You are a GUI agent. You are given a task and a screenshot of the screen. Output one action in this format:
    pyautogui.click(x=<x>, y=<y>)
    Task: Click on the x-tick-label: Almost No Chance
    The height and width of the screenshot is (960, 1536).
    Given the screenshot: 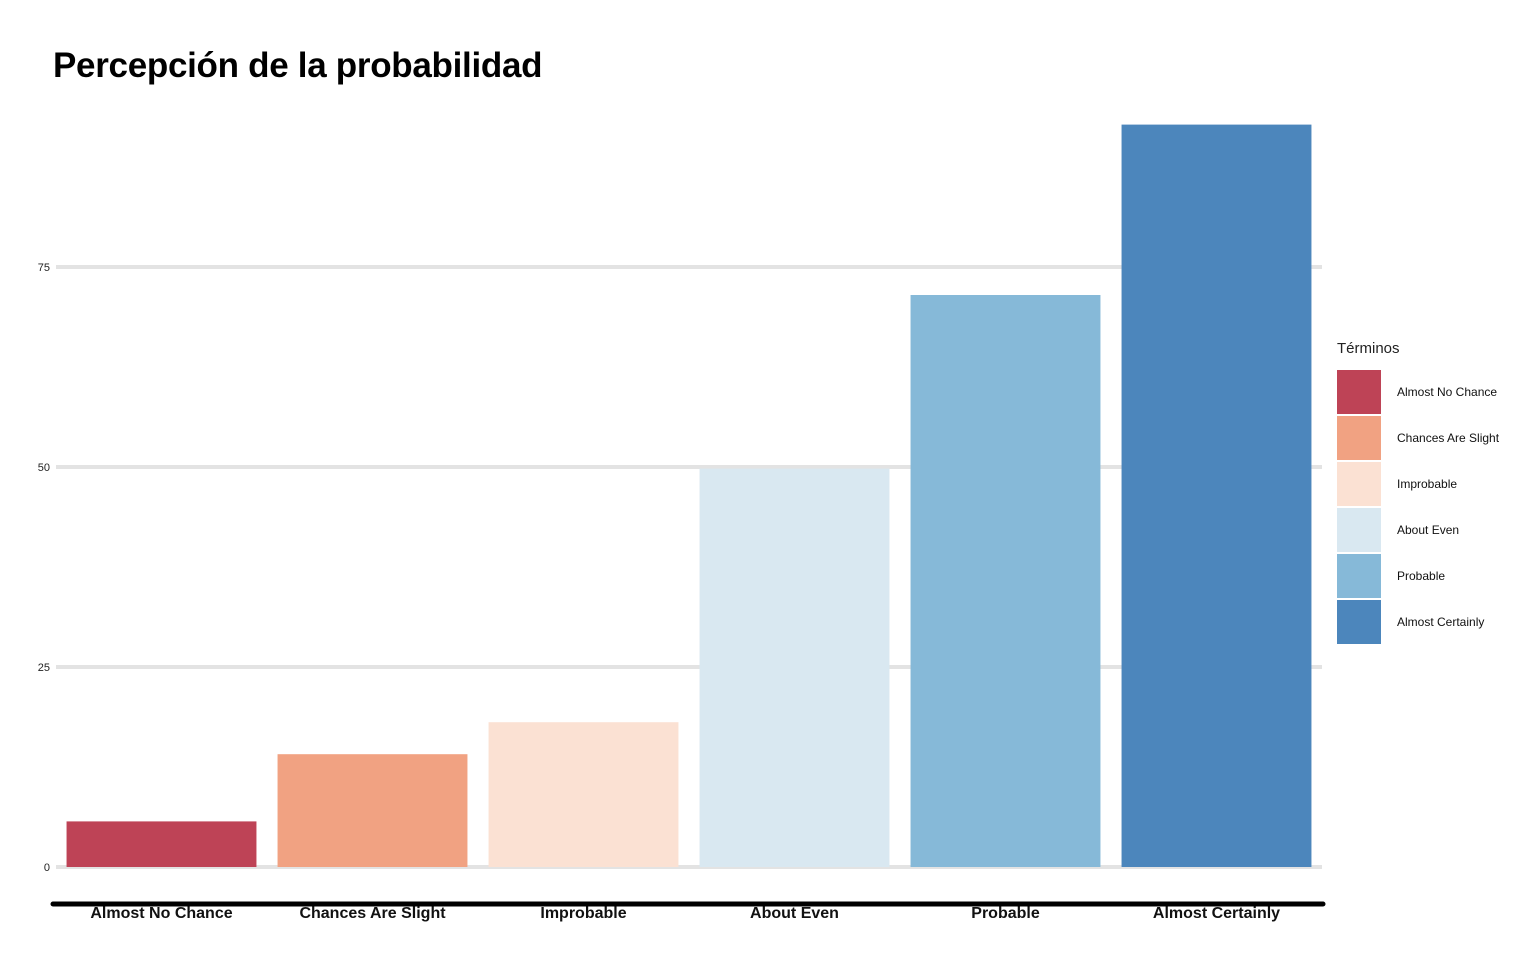 What is the action you would take?
    pyautogui.click(x=161, y=913)
    